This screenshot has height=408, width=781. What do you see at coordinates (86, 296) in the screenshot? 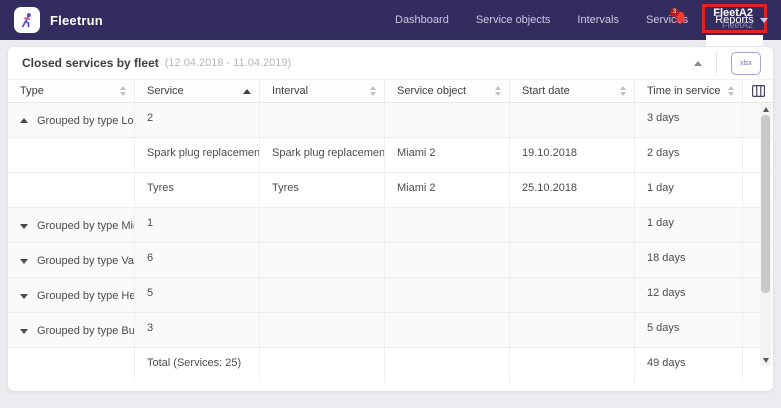
I see `cell-type: Grouped by type Heavy truck` at bounding box center [86, 296].